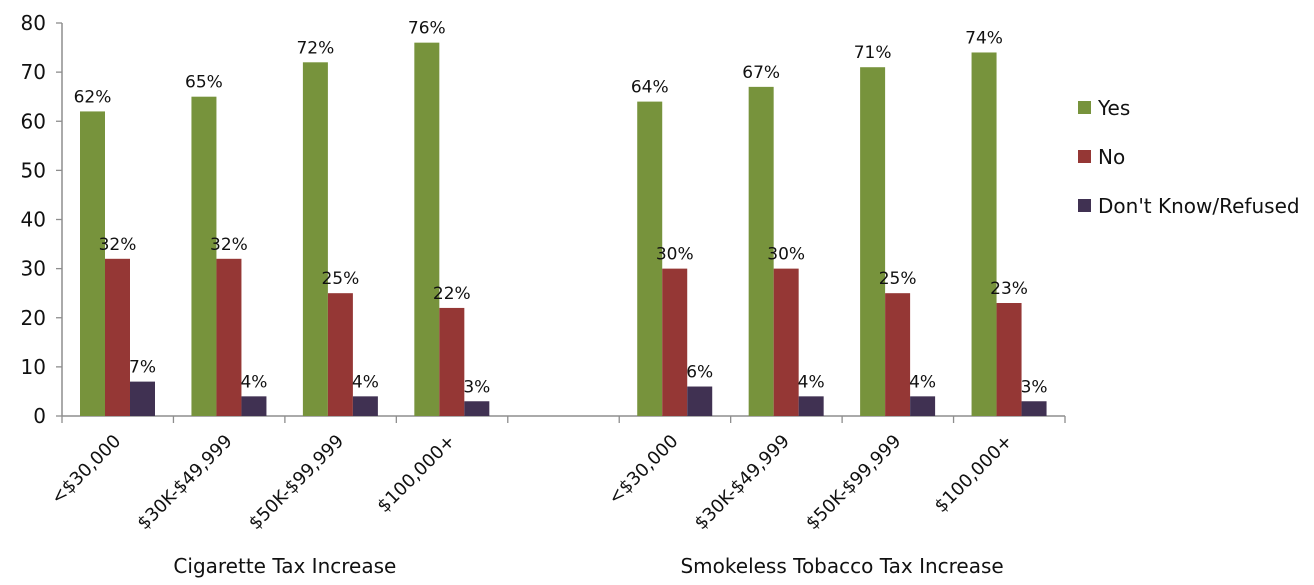  What do you see at coordinates (142, 368) in the screenshot?
I see `data-label: 7%` at bounding box center [142, 368].